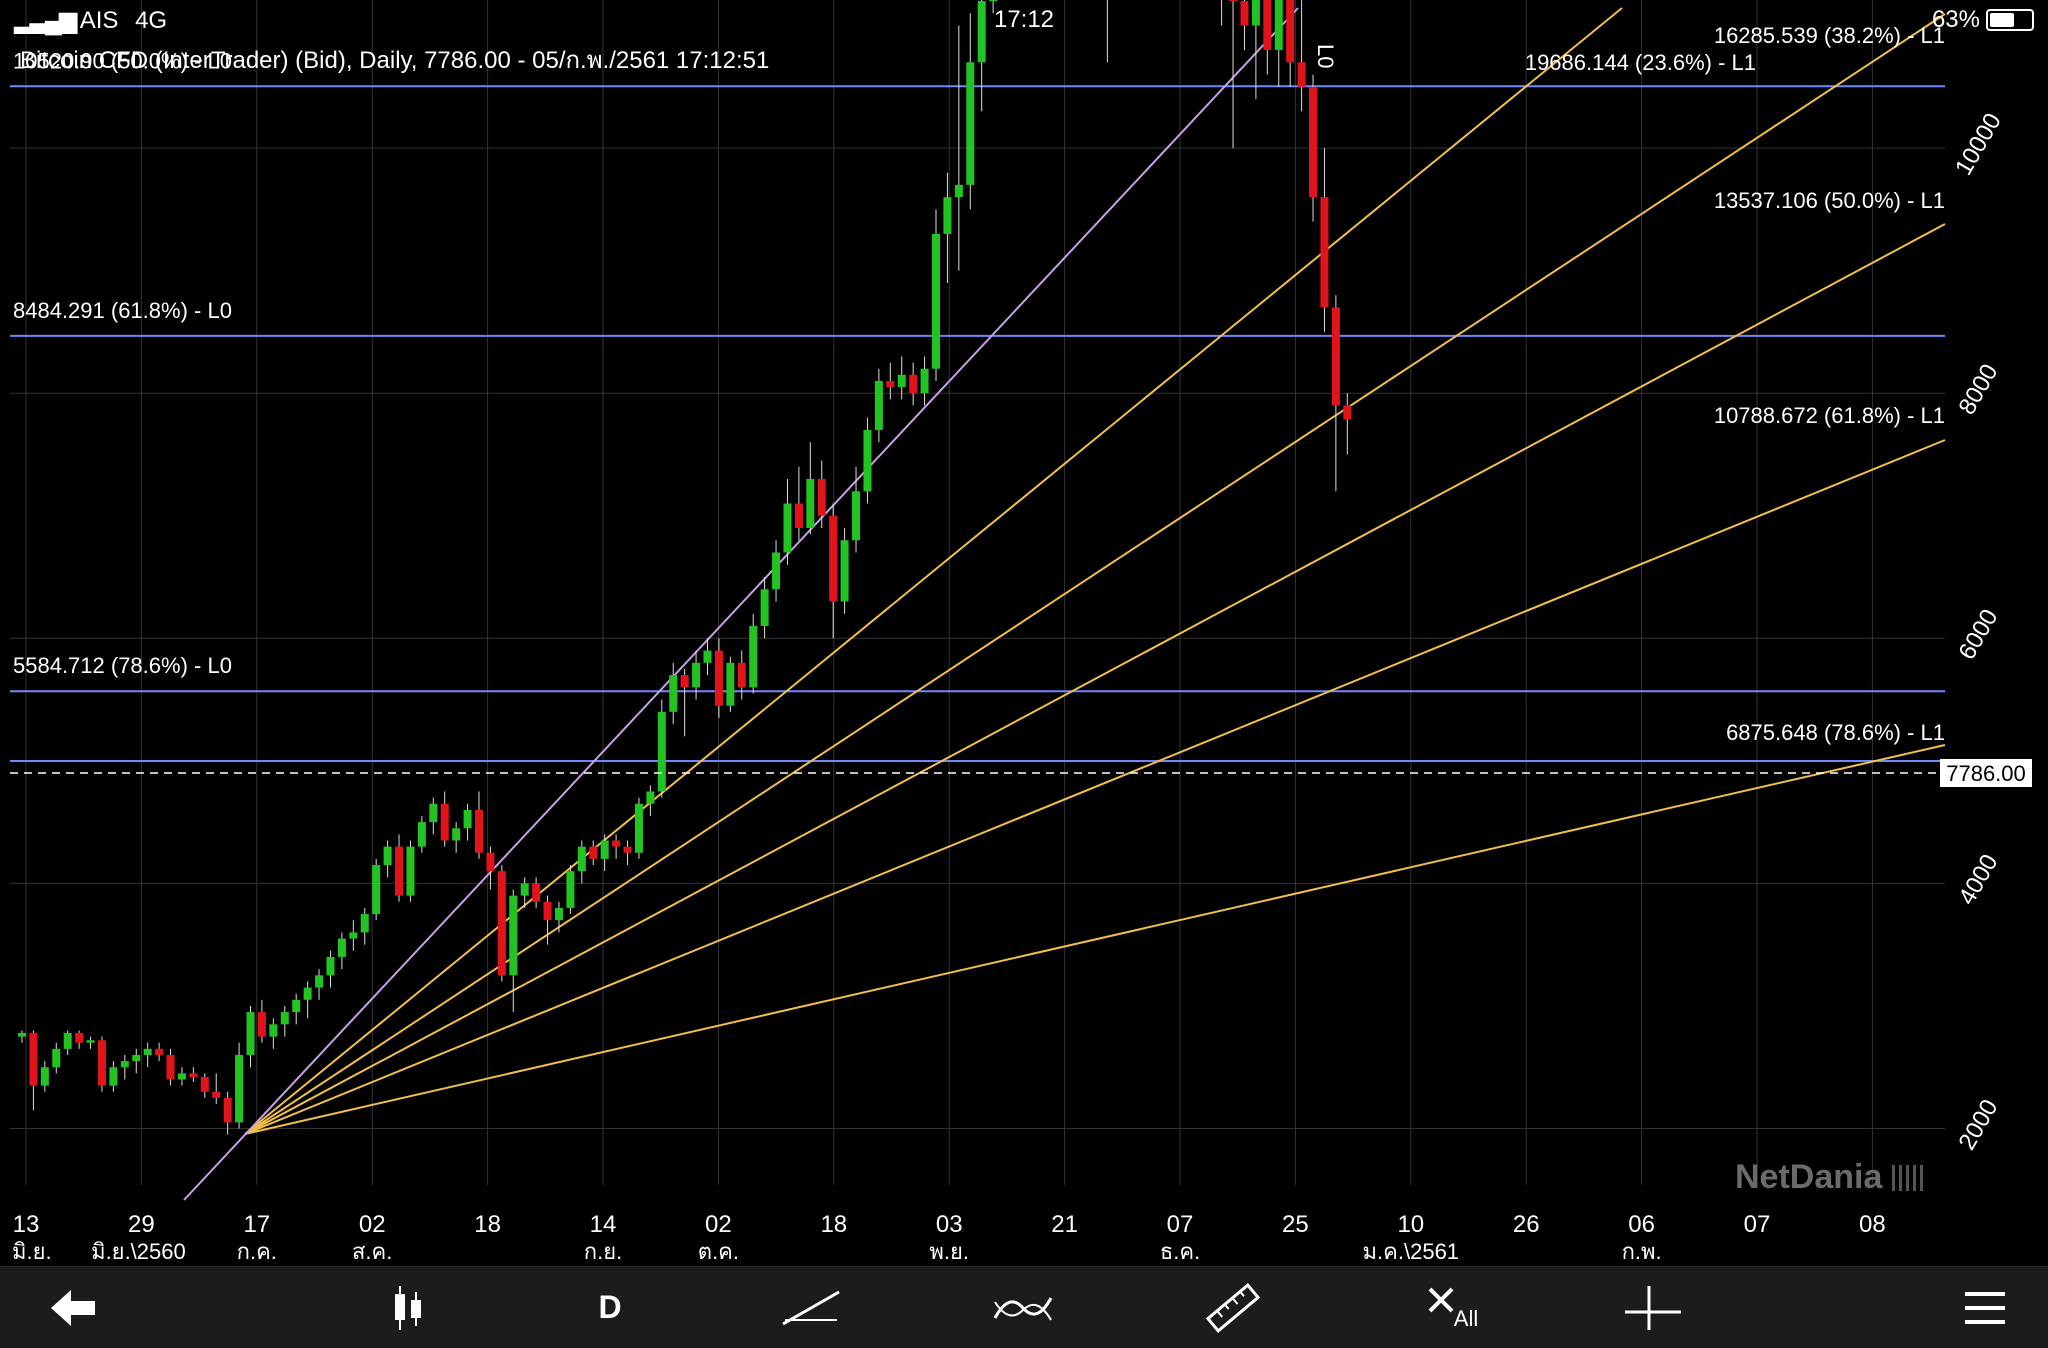 The width and height of the screenshot is (2048, 1348). Describe the element at coordinates (1411, 1251) in the screenshot. I see `x-month-label: ม.ค.\2561` at that location.